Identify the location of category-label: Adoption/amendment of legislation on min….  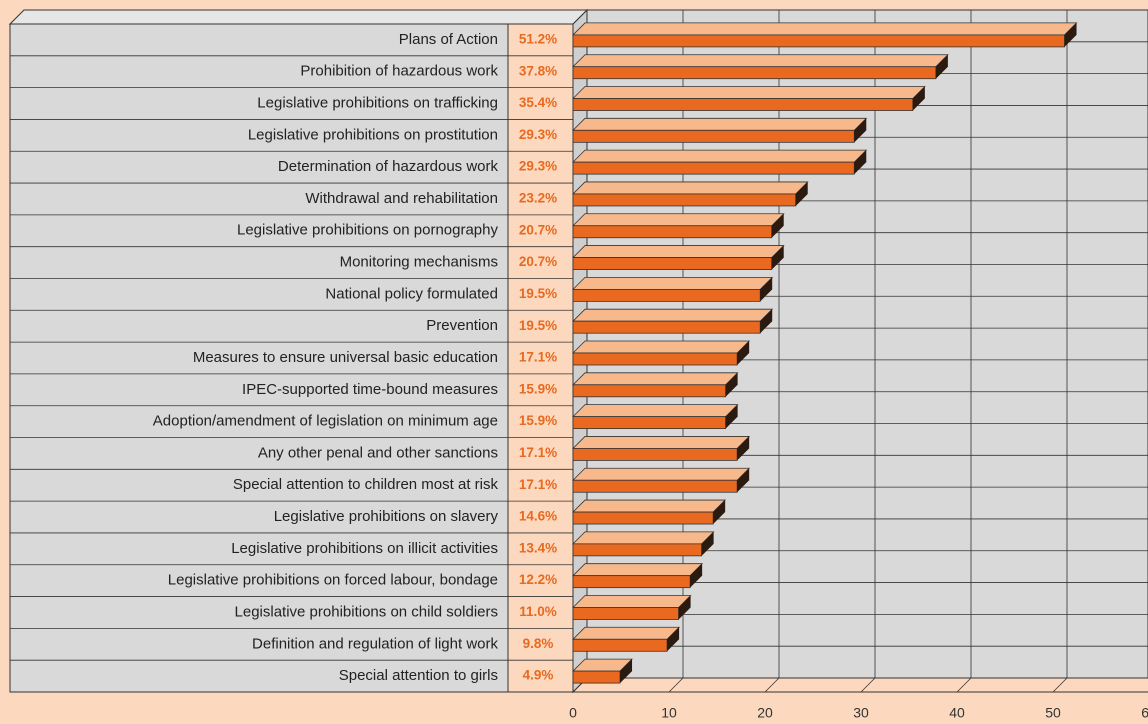
(325, 421).